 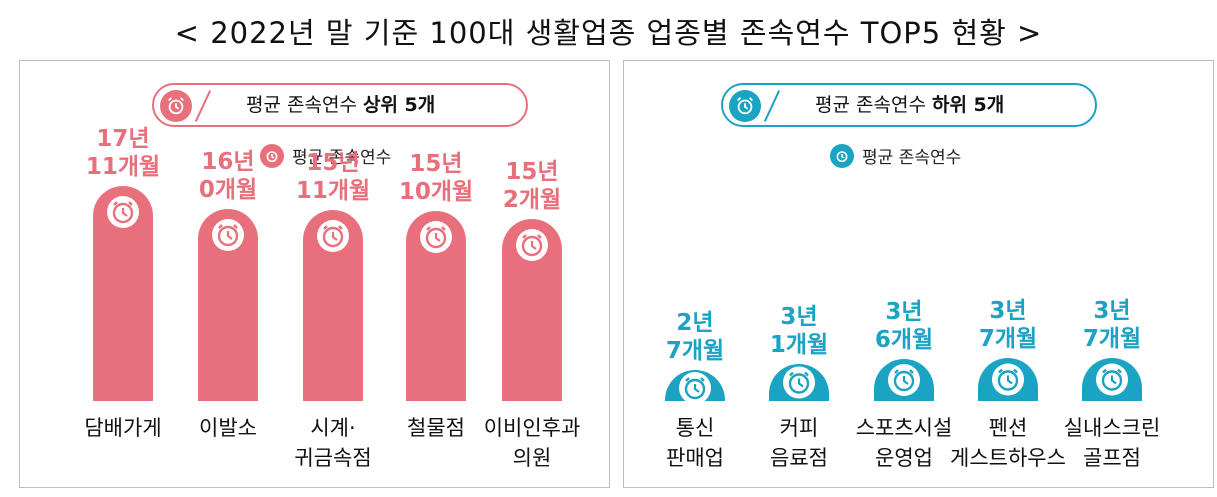 I want to click on data-label: 2개월, so click(x=532, y=200).